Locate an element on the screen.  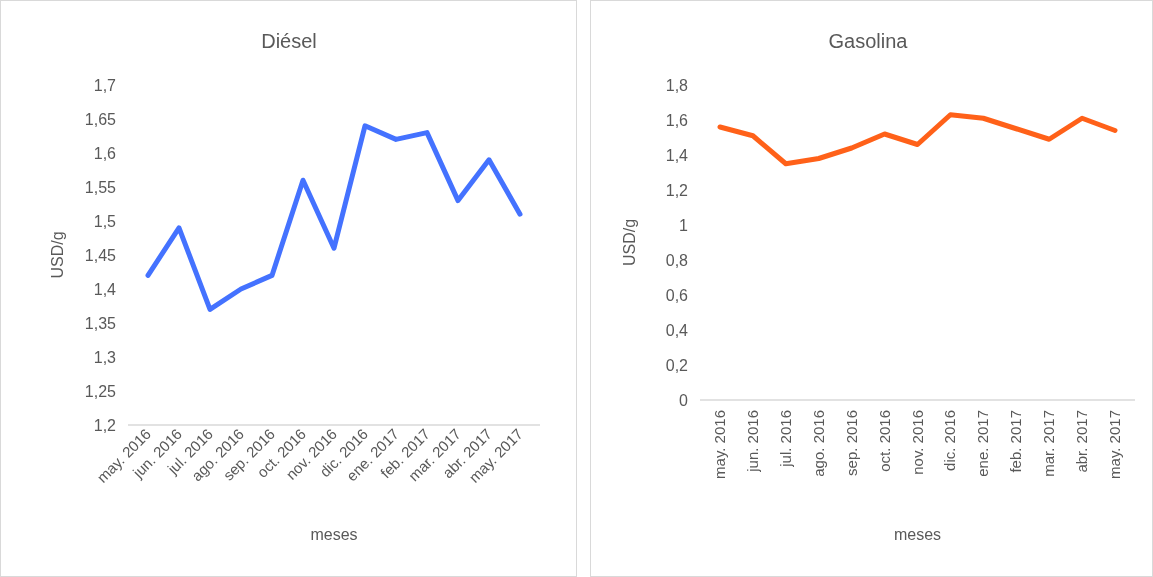
chart-title: Diésel is located at coordinates (289, 41).